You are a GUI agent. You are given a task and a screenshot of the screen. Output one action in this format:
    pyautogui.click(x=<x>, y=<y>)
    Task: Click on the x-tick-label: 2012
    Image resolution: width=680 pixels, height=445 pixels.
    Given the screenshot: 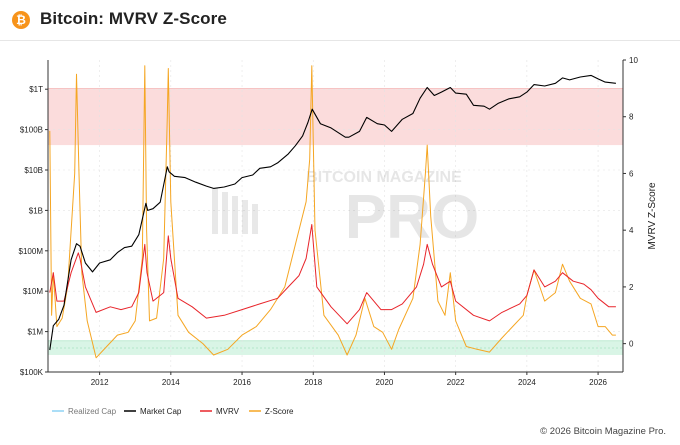 What is the action you would take?
    pyautogui.click(x=100, y=382)
    